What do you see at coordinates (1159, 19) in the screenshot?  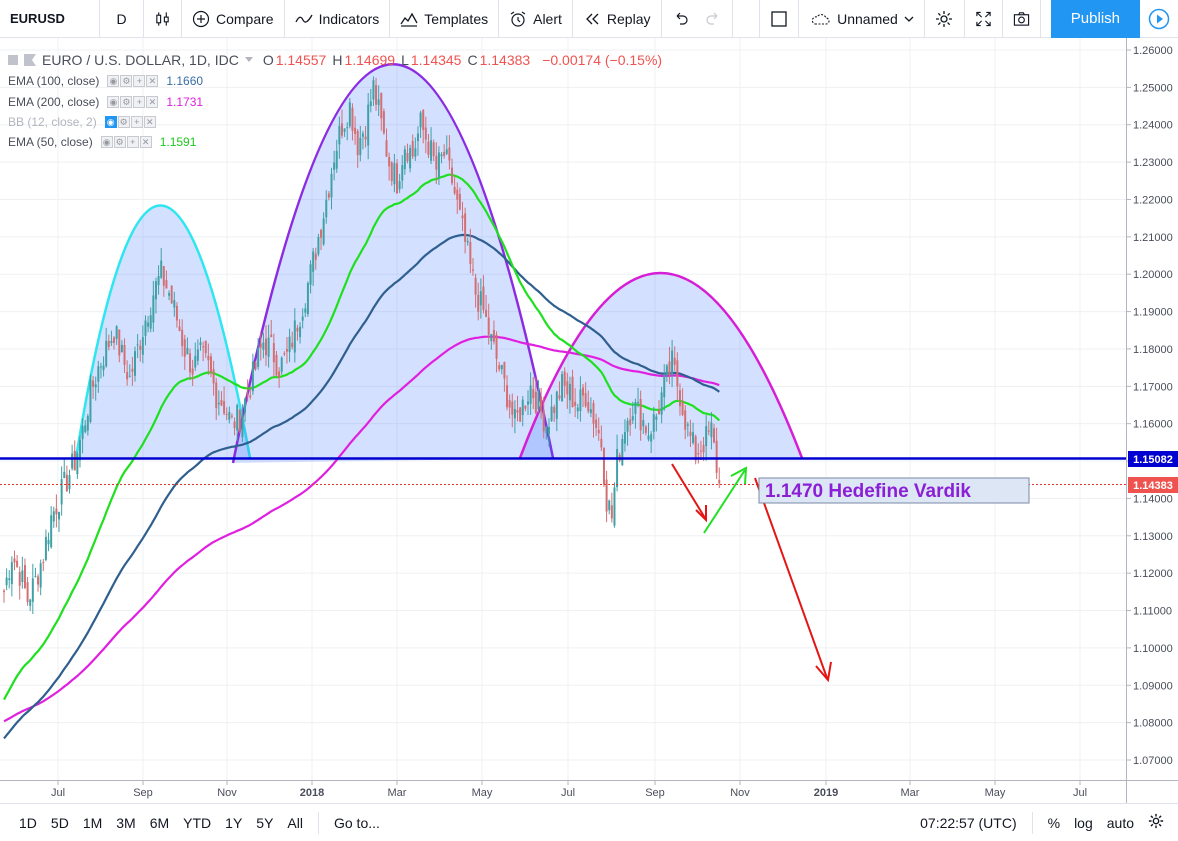 I see `play-button` at bounding box center [1159, 19].